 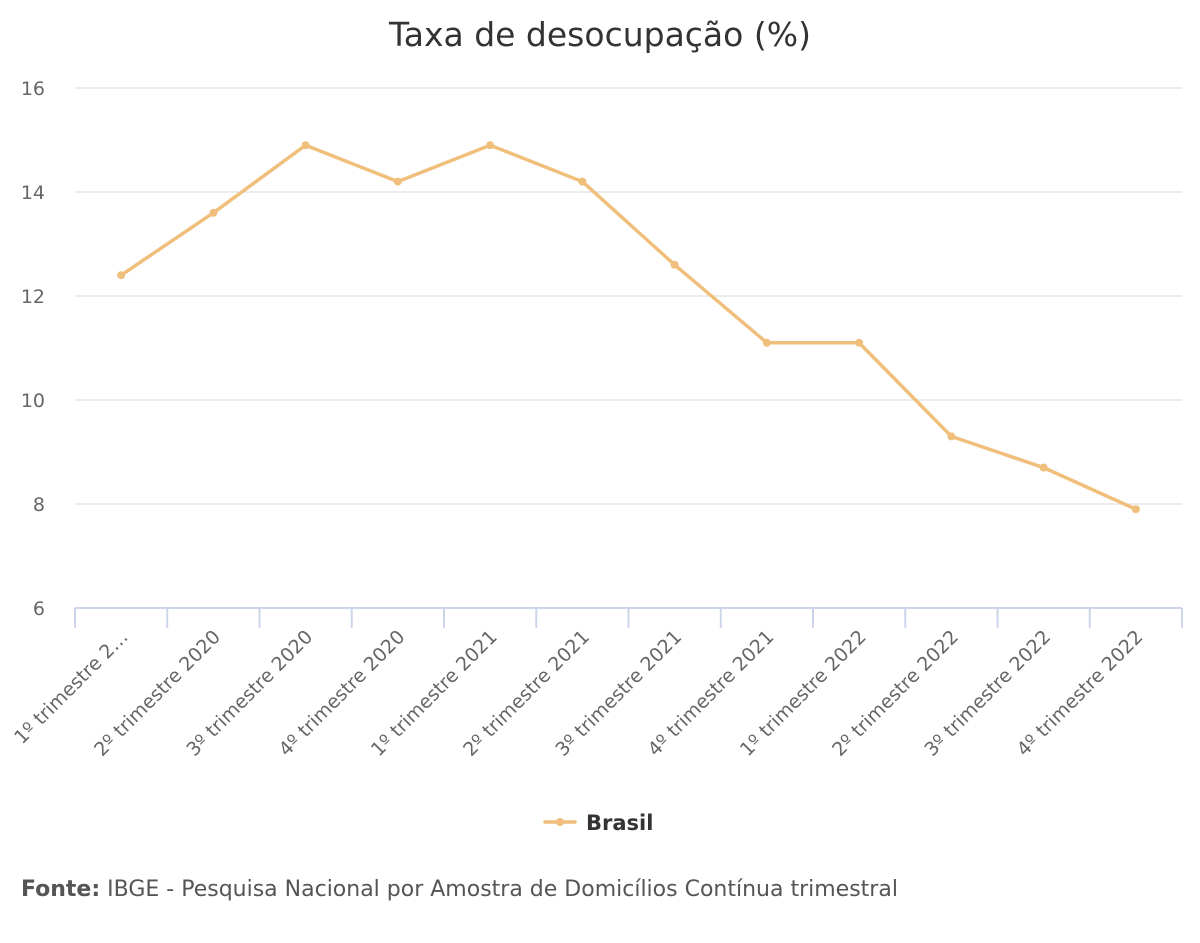 I want to click on legend: Brasil, so click(x=598, y=823).